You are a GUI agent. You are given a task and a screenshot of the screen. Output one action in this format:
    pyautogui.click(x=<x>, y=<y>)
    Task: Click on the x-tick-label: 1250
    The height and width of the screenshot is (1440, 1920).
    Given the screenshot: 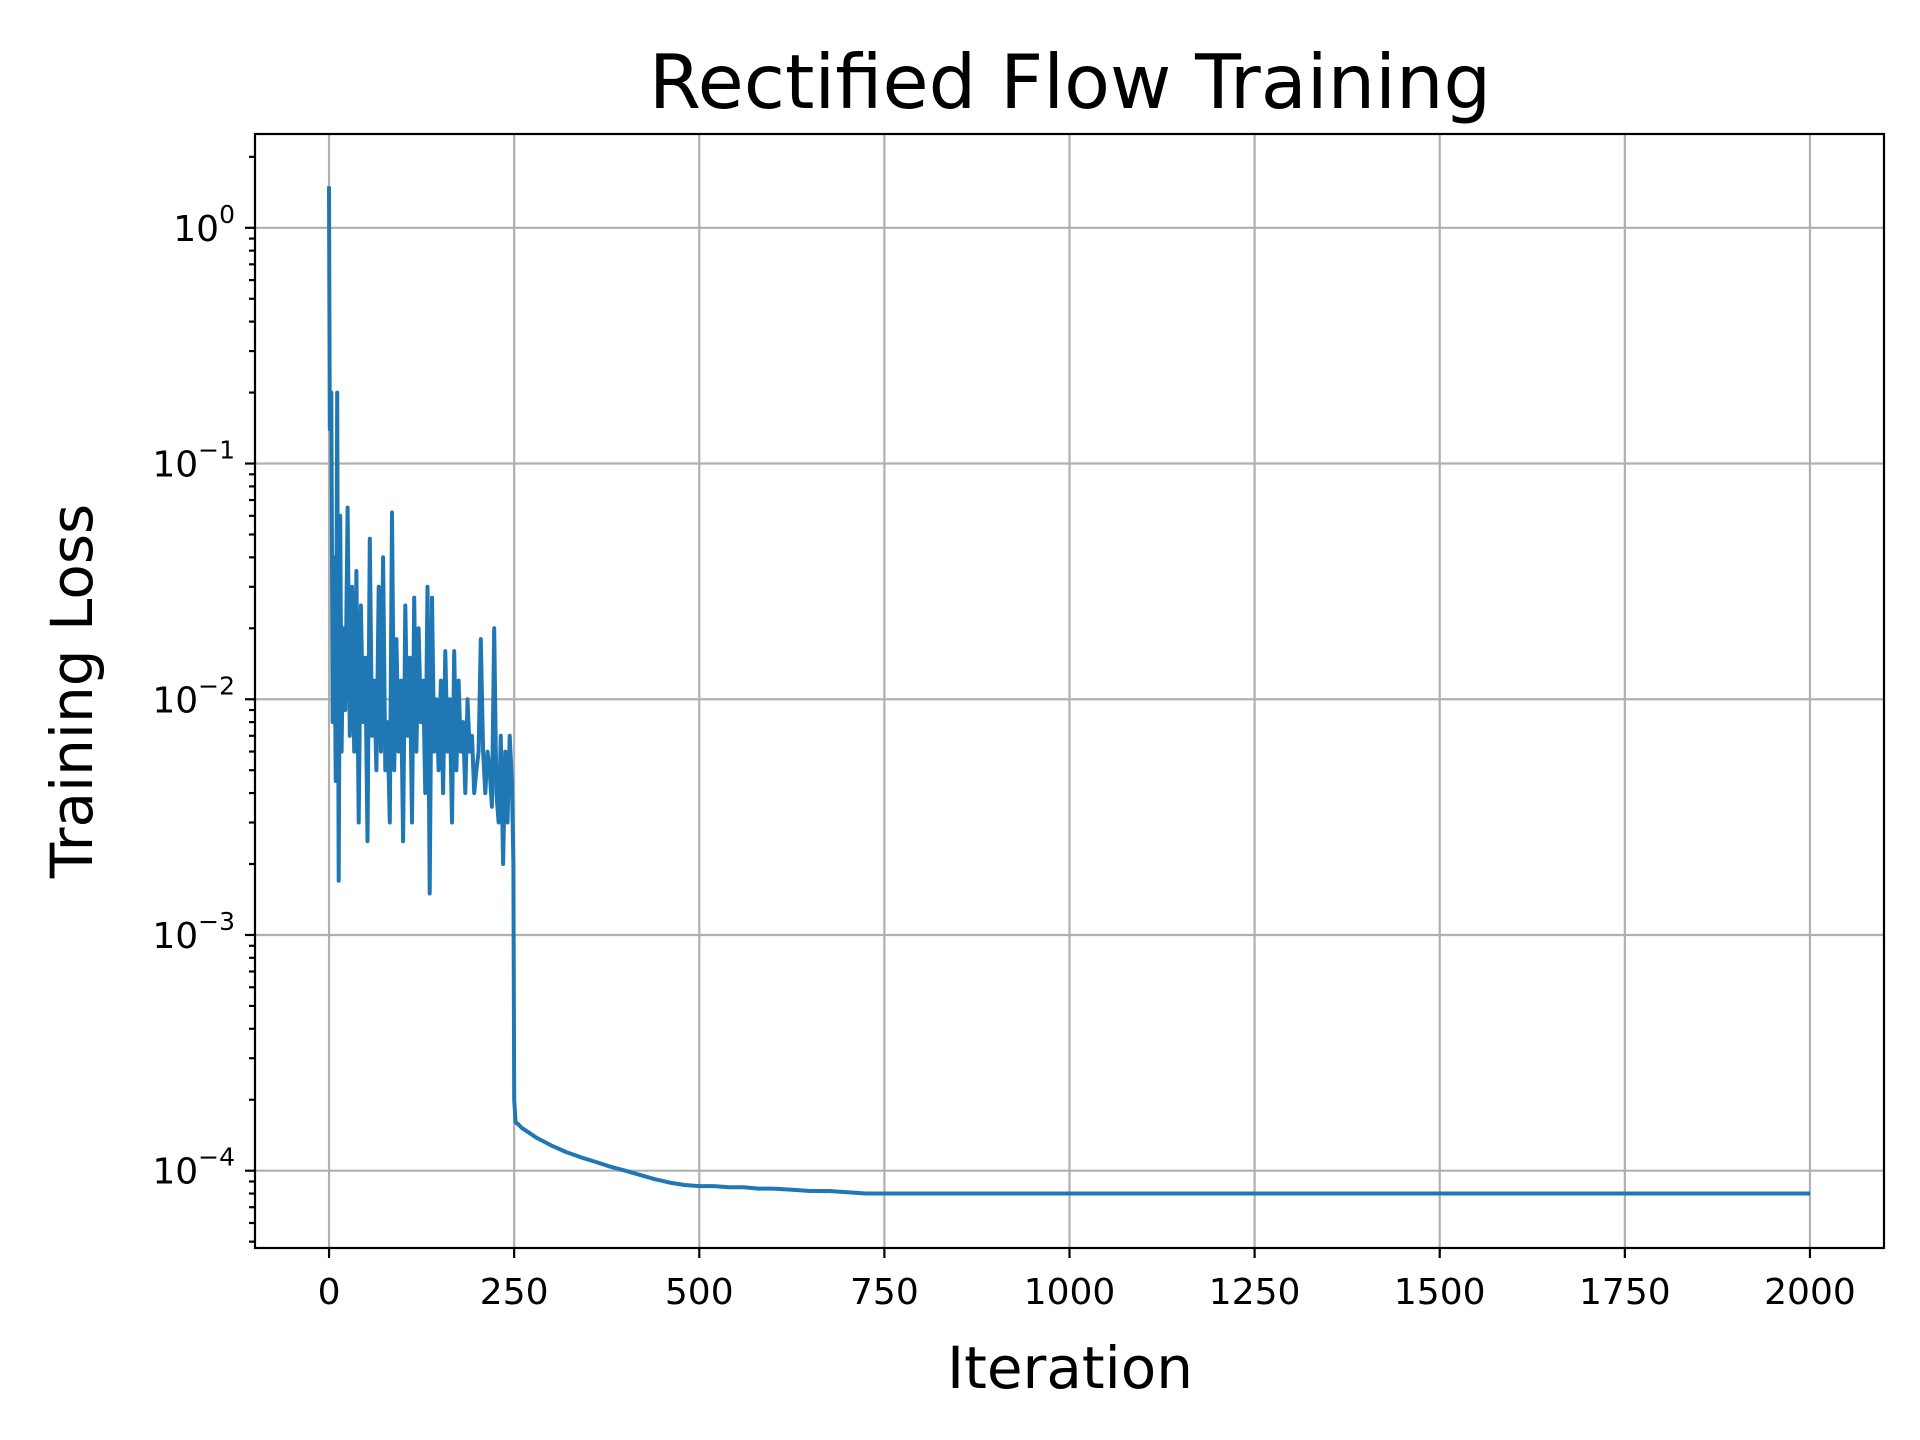 What is the action you would take?
    pyautogui.click(x=1255, y=1292)
    